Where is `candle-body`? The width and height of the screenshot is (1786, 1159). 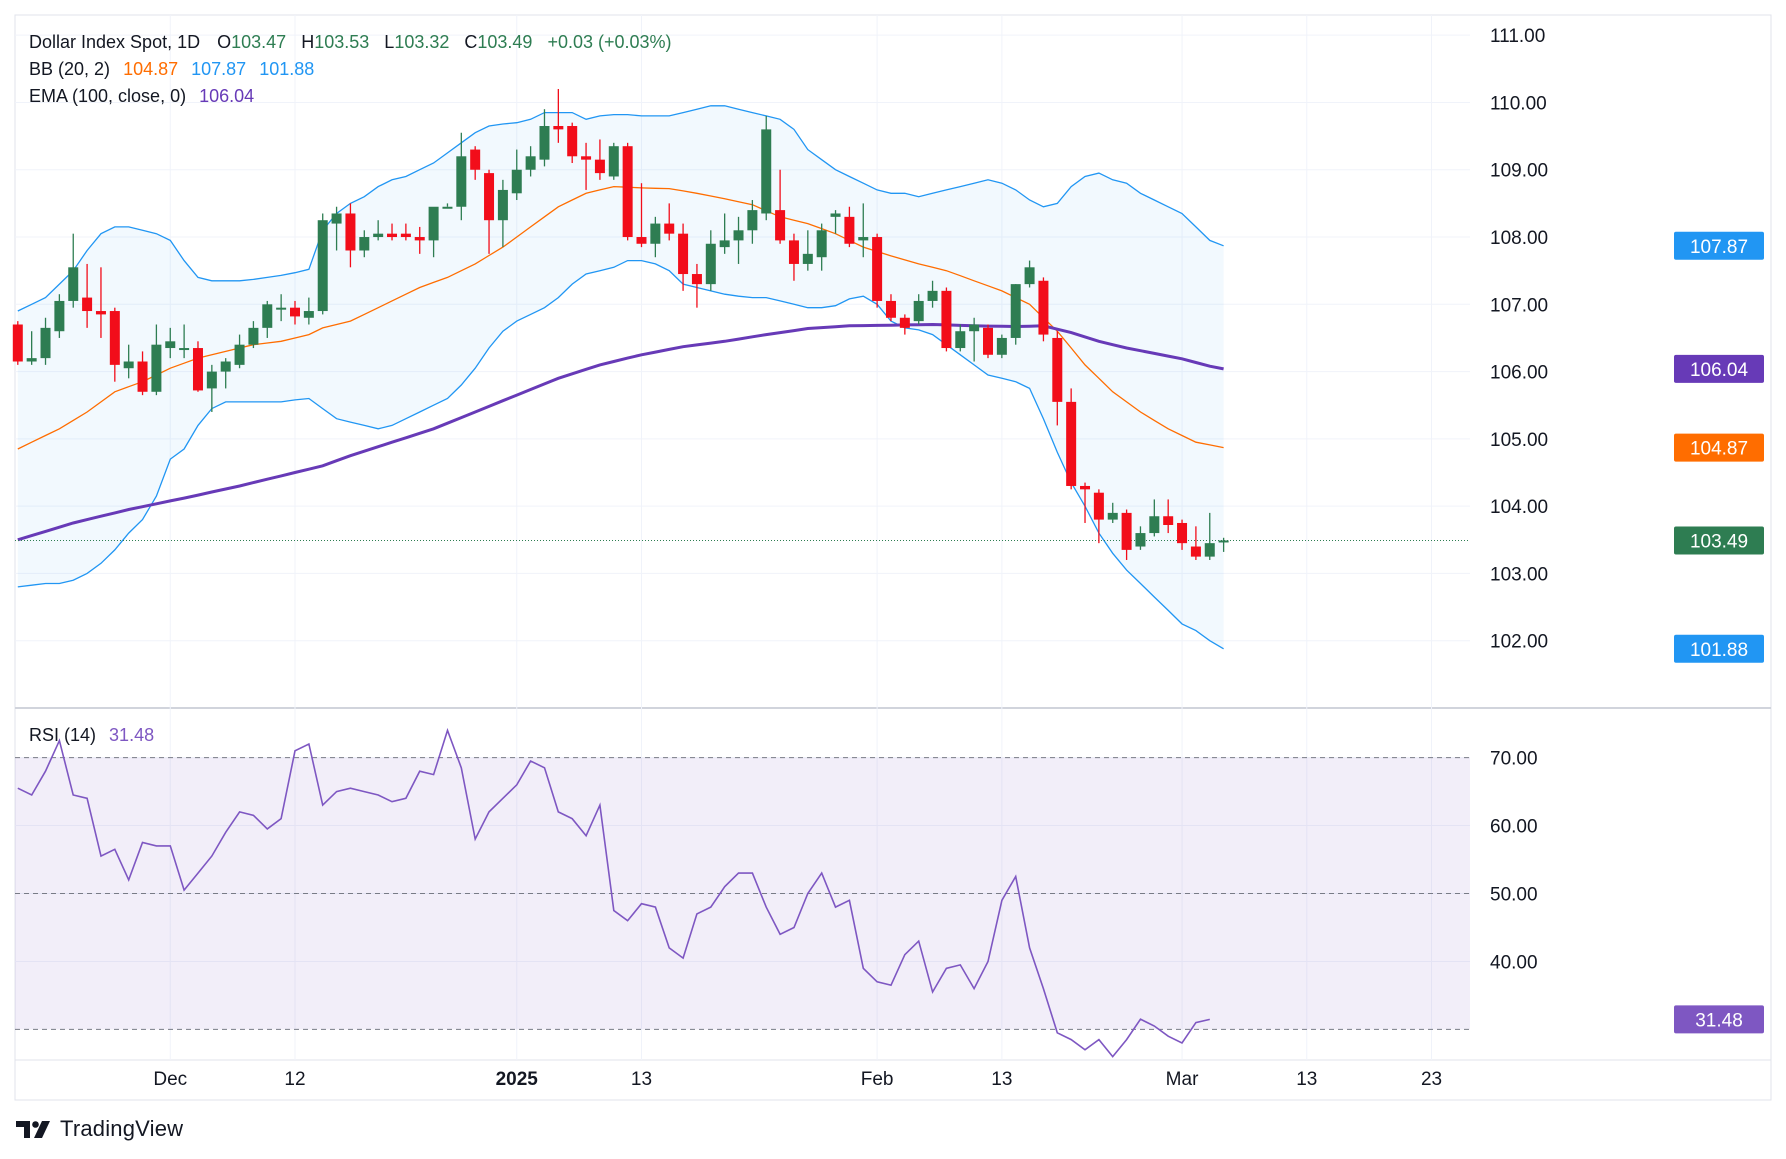 candle-body is located at coordinates (1043, 307).